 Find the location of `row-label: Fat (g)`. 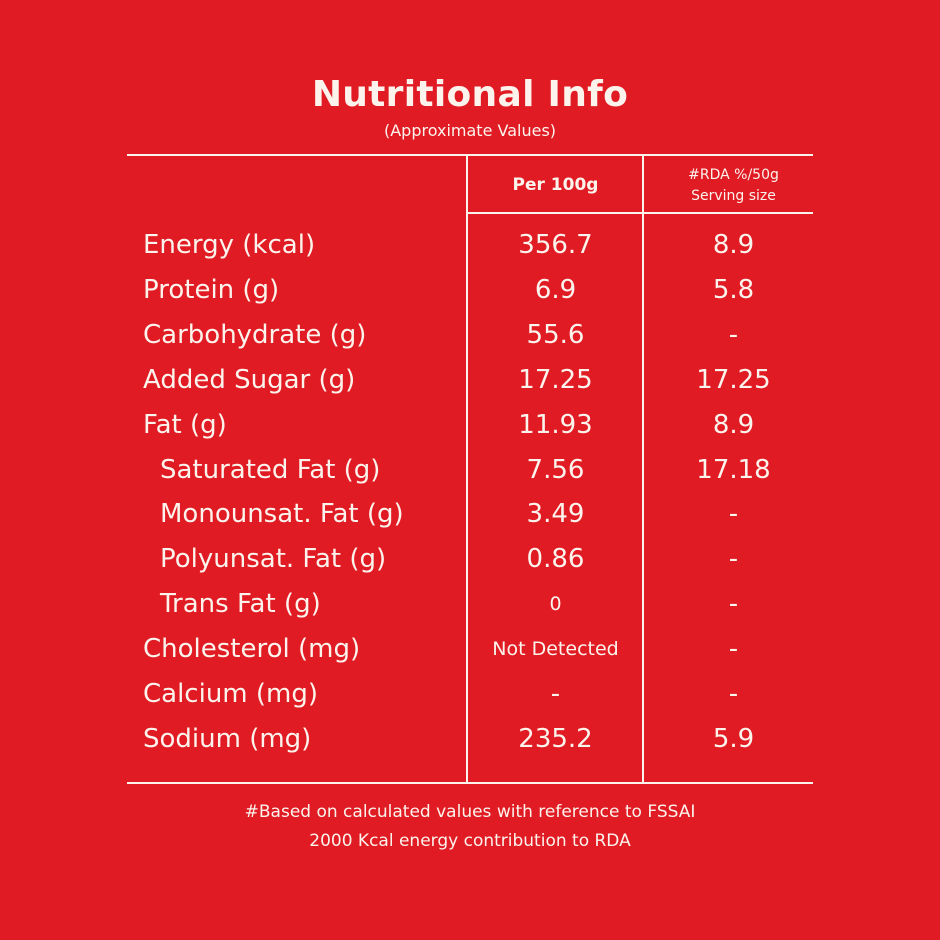

row-label: Fat (g) is located at coordinates (185, 424).